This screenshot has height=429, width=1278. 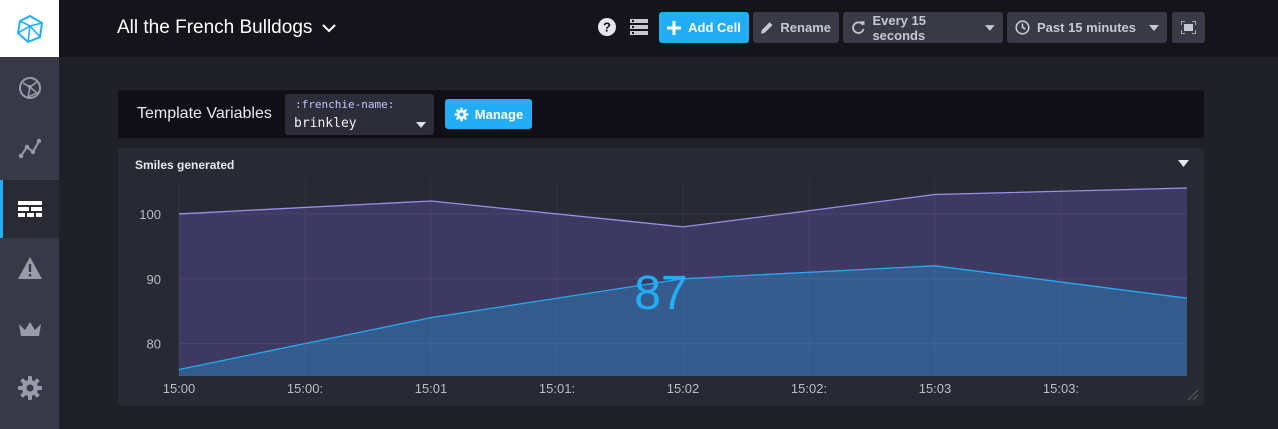 I want to click on sidebar-item-host-list, so click(x=29, y=88).